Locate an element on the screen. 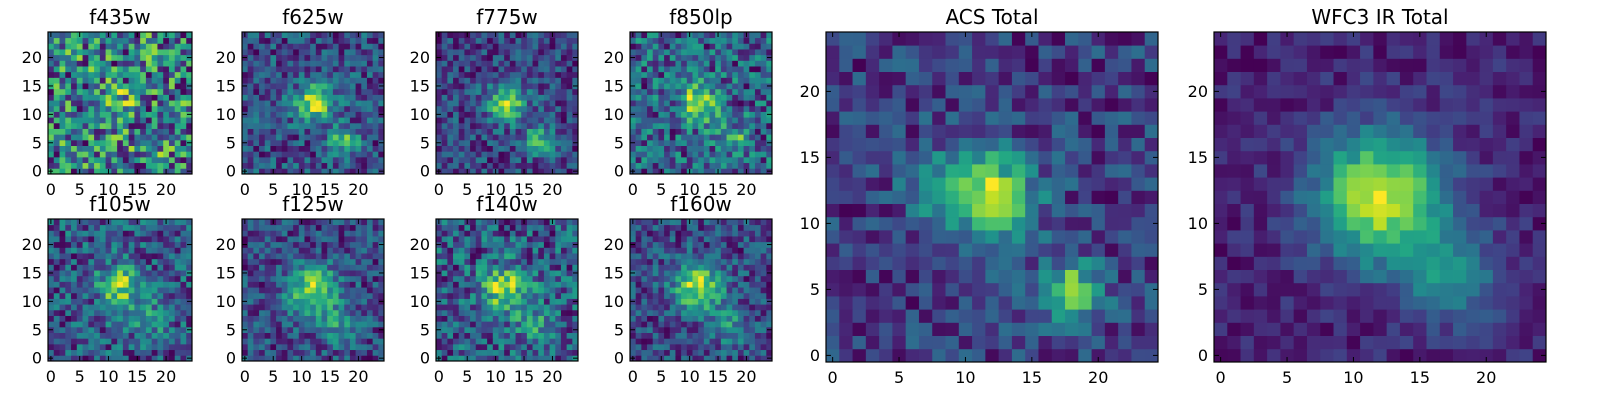 The height and width of the screenshot is (400, 1600). x-tick-label: 0 is located at coordinates (245, 376).